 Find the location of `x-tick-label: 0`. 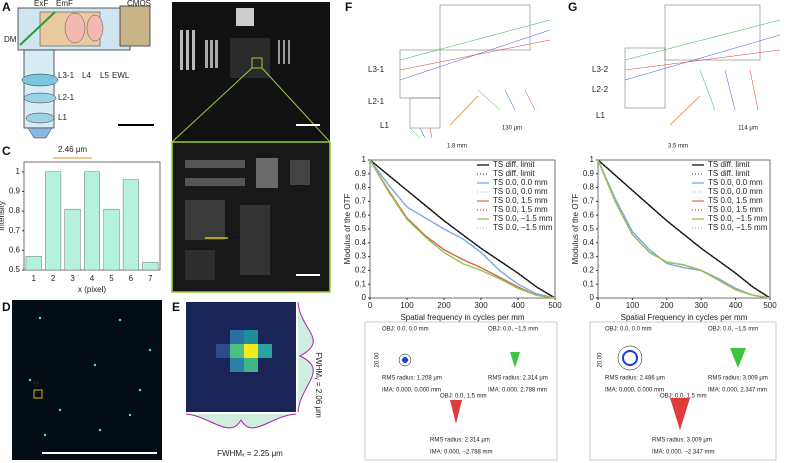

x-tick-label: 0 is located at coordinates (370, 305).